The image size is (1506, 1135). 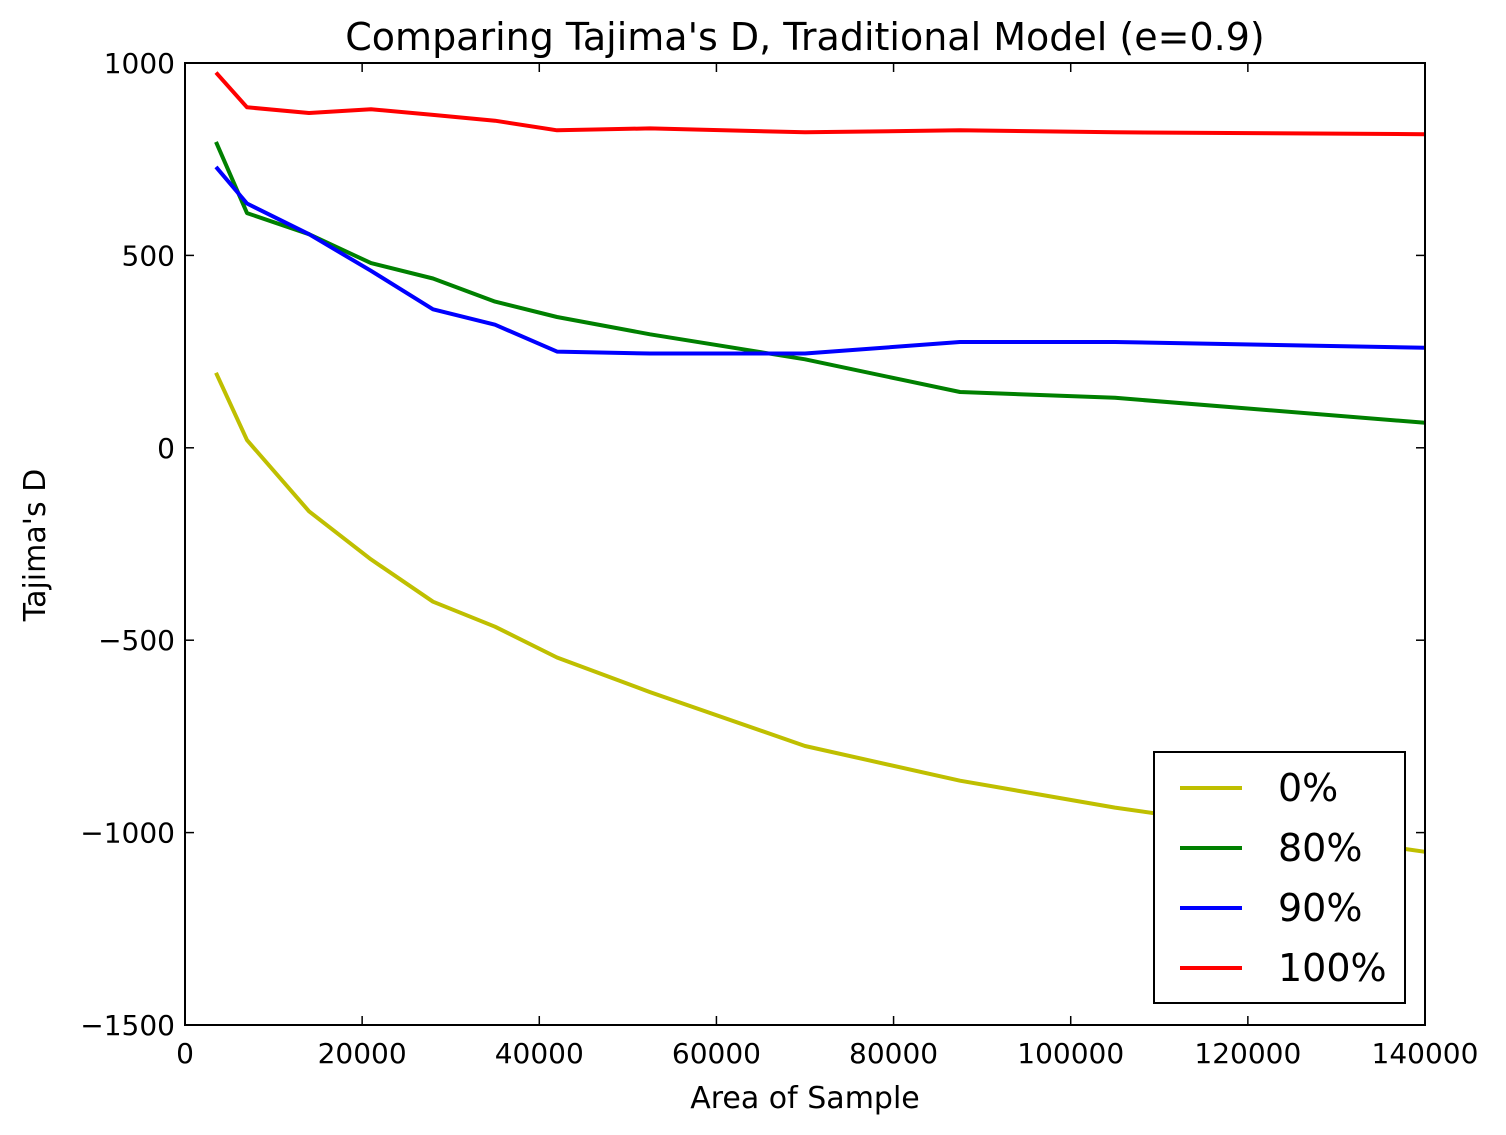 What do you see at coordinates (35, 546) in the screenshot?
I see `y-axis-label: Tajima's D` at bounding box center [35, 546].